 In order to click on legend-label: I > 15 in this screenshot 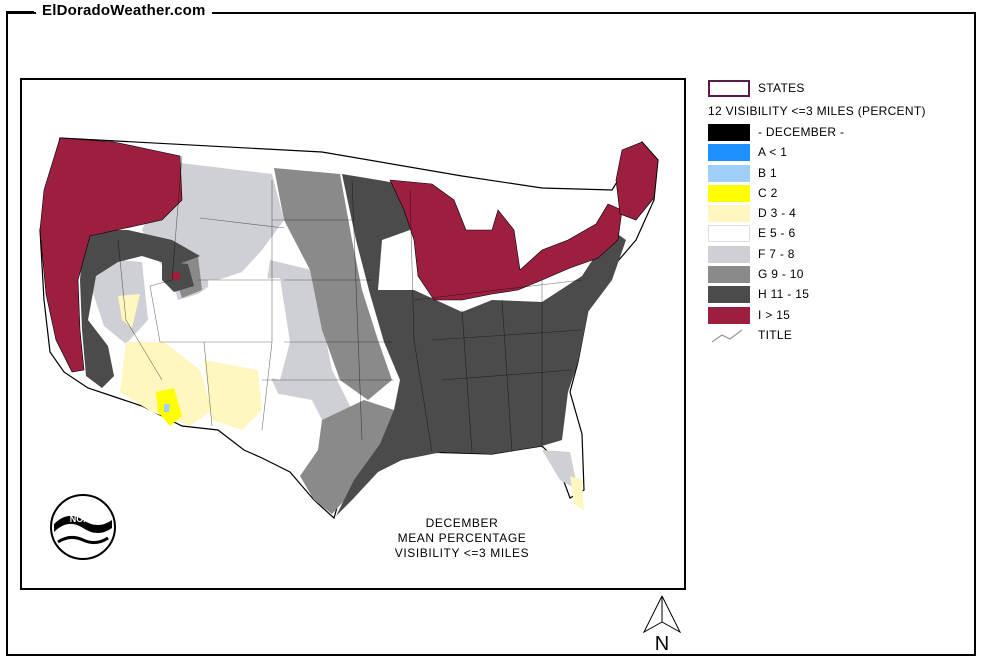, I will do `click(774, 314)`.